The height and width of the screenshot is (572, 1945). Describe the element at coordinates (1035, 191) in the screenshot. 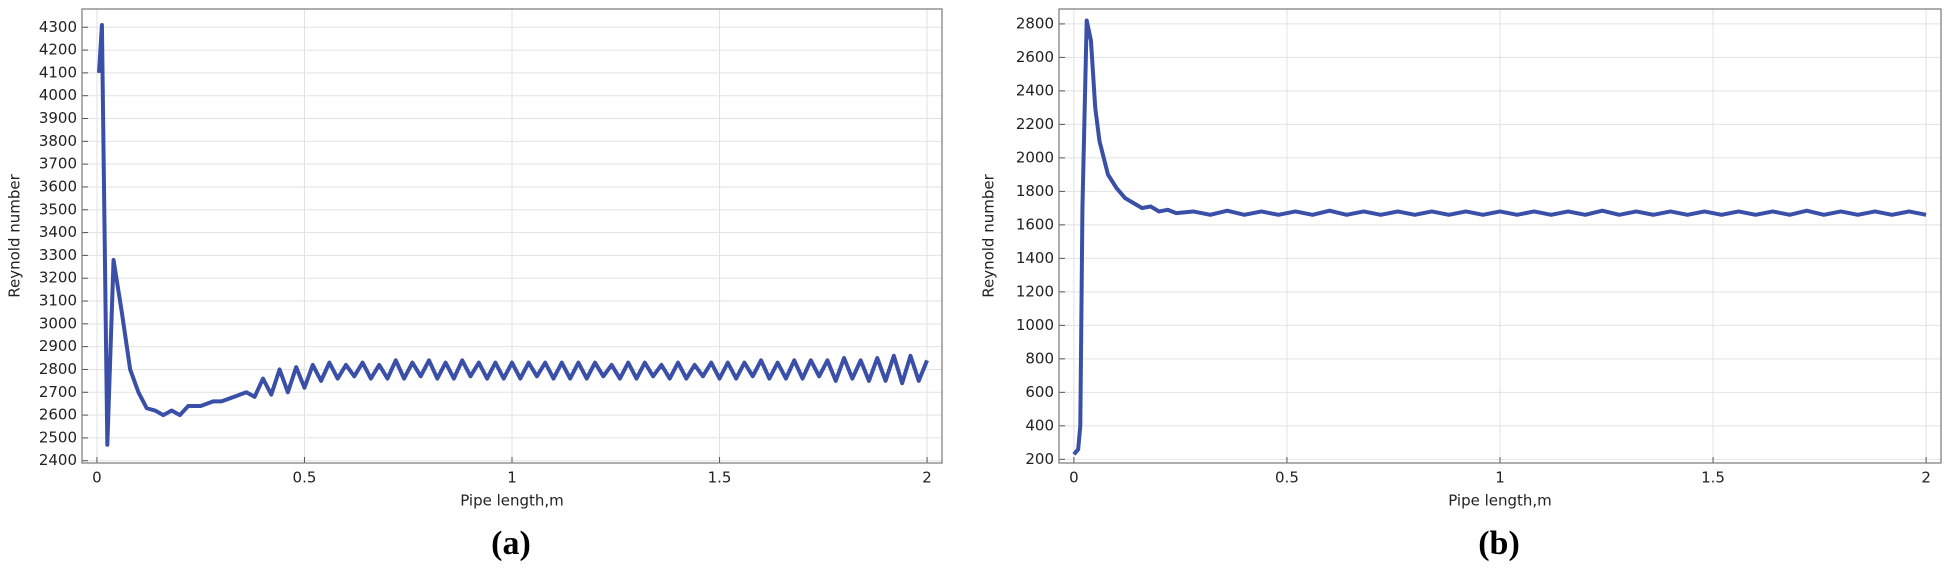

I see `y-tick-label: 1800` at that location.